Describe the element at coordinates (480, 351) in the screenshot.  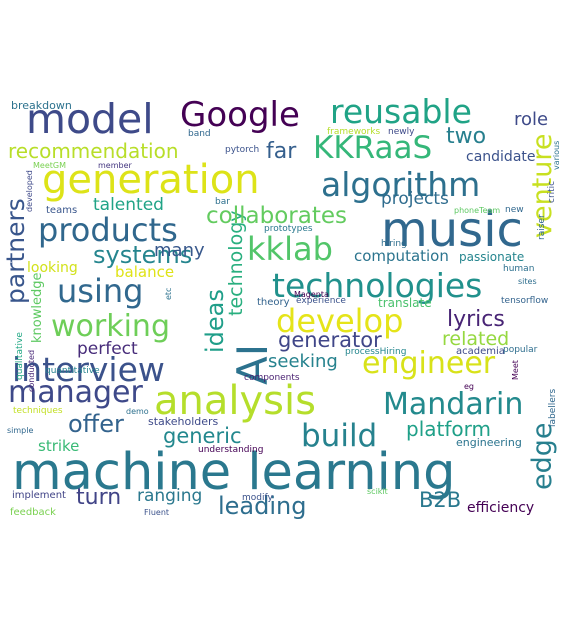
I see `word-academia: academia` at that location.